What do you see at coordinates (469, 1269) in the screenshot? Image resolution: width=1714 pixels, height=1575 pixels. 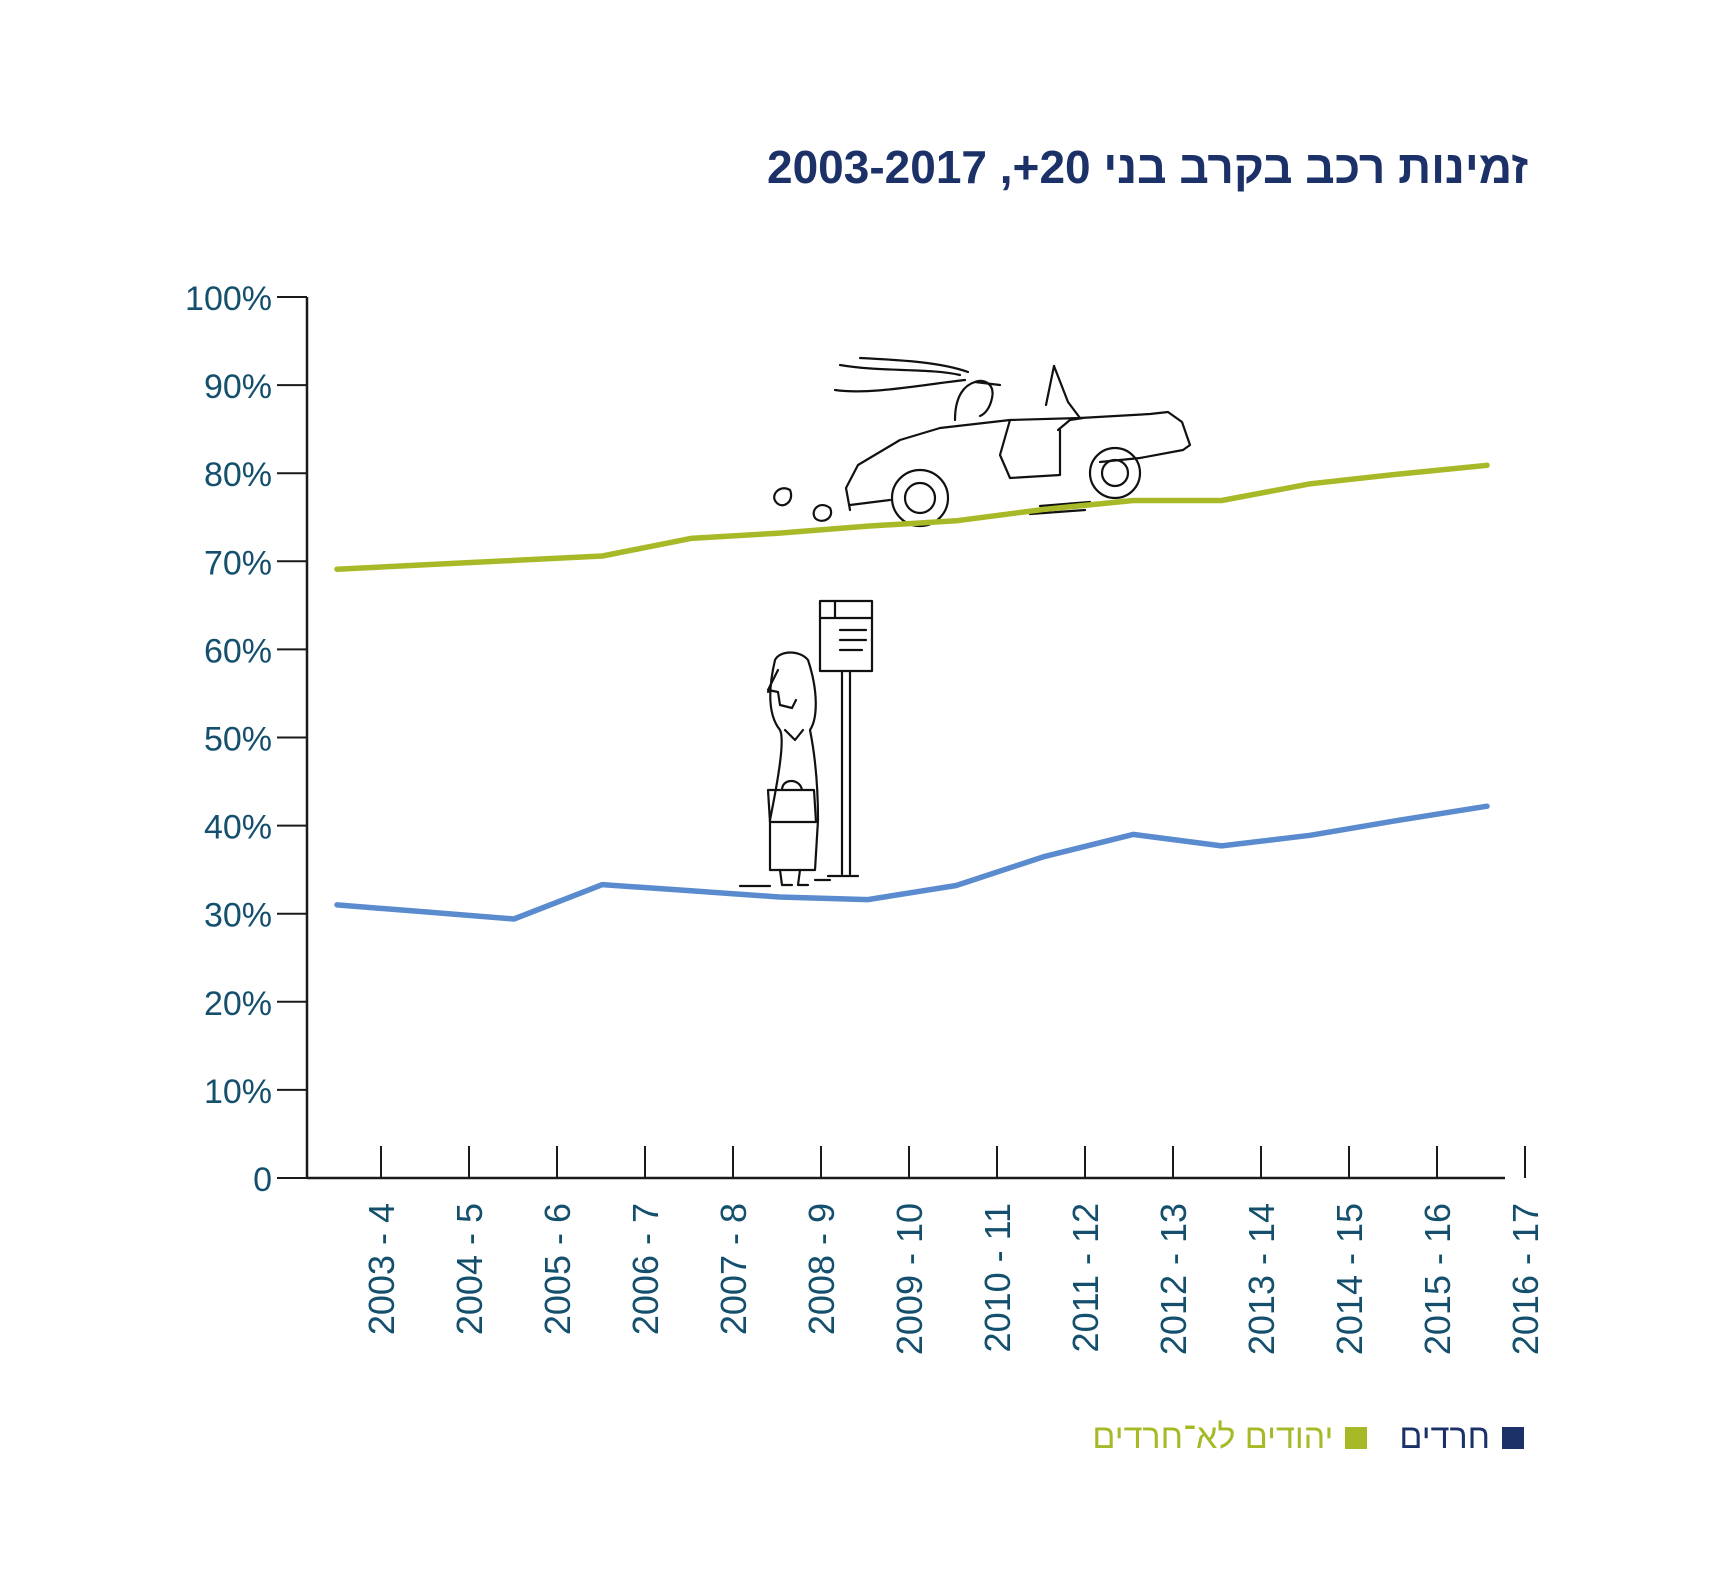 I see `x-tick-label: 2004 - 5` at bounding box center [469, 1269].